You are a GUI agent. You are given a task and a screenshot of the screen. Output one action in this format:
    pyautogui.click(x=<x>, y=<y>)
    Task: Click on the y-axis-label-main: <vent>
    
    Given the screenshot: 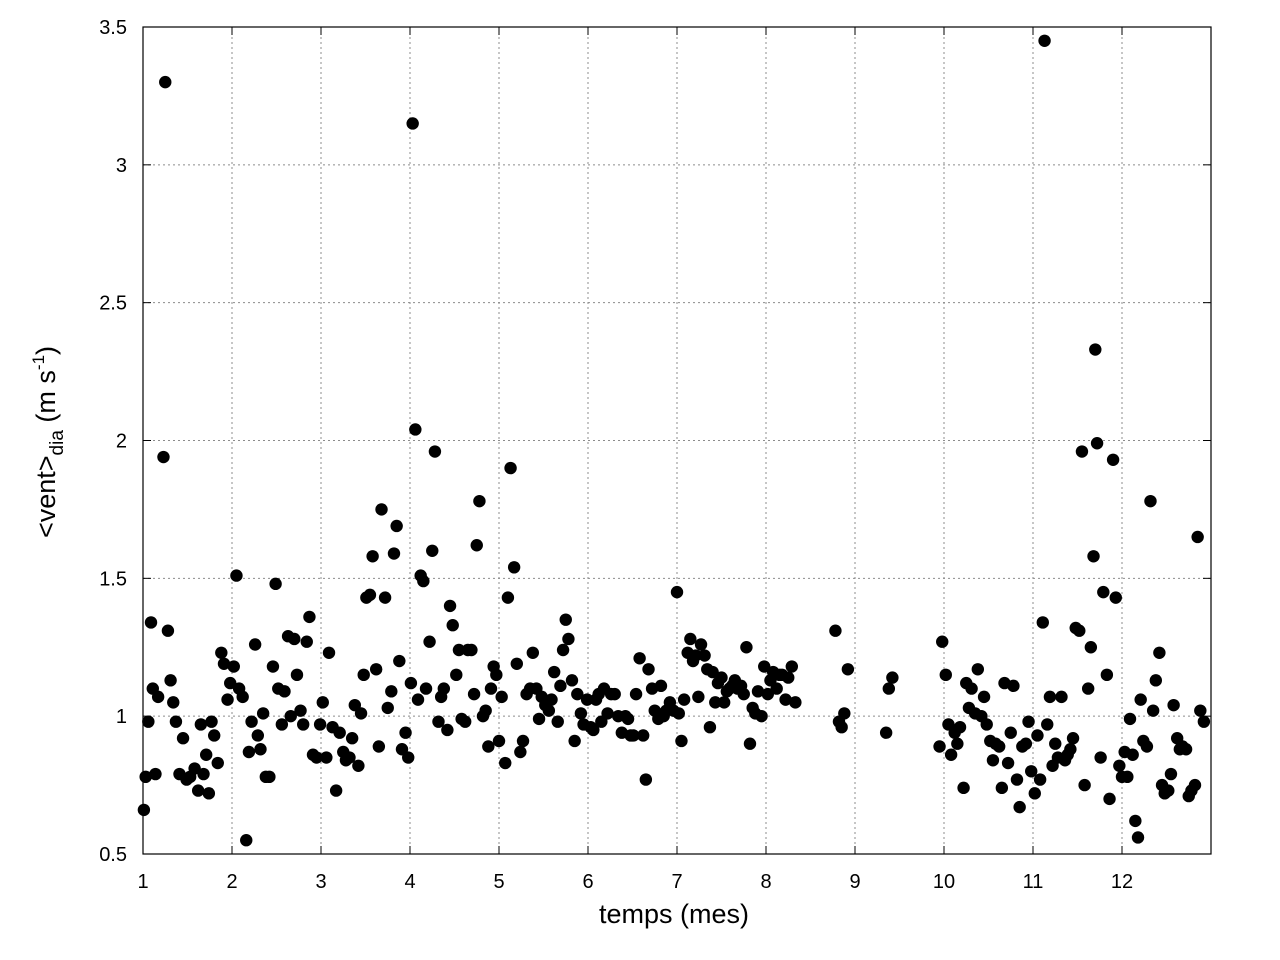 What is the action you would take?
    pyautogui.click(x=46, y=496)
    